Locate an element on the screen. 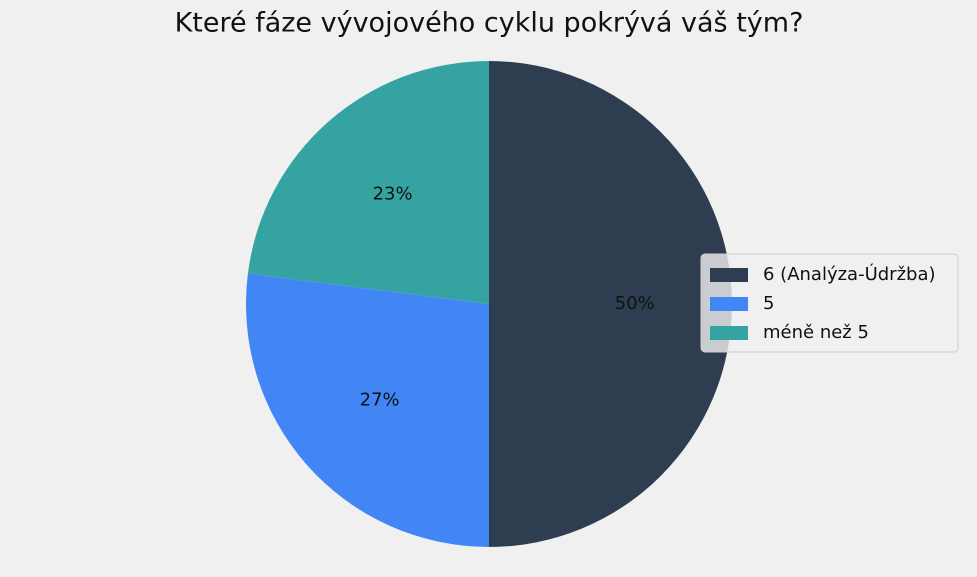 This screenshot has width=977, height=577. data-label: 23% is located at coordinates (393, 194).